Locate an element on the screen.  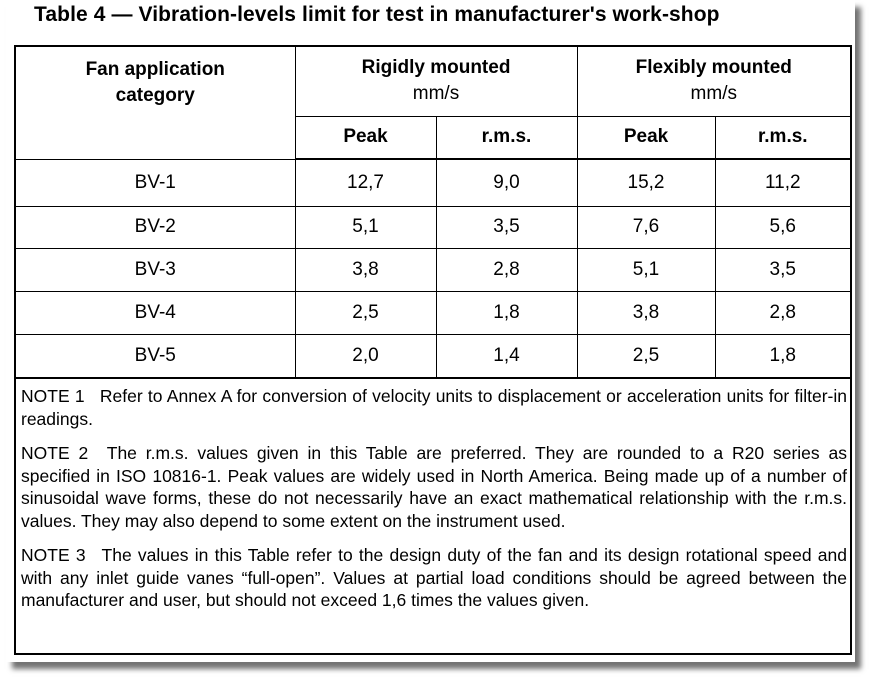
rigid-rms-cell: 9,0 is located at coordinates (506, 182).